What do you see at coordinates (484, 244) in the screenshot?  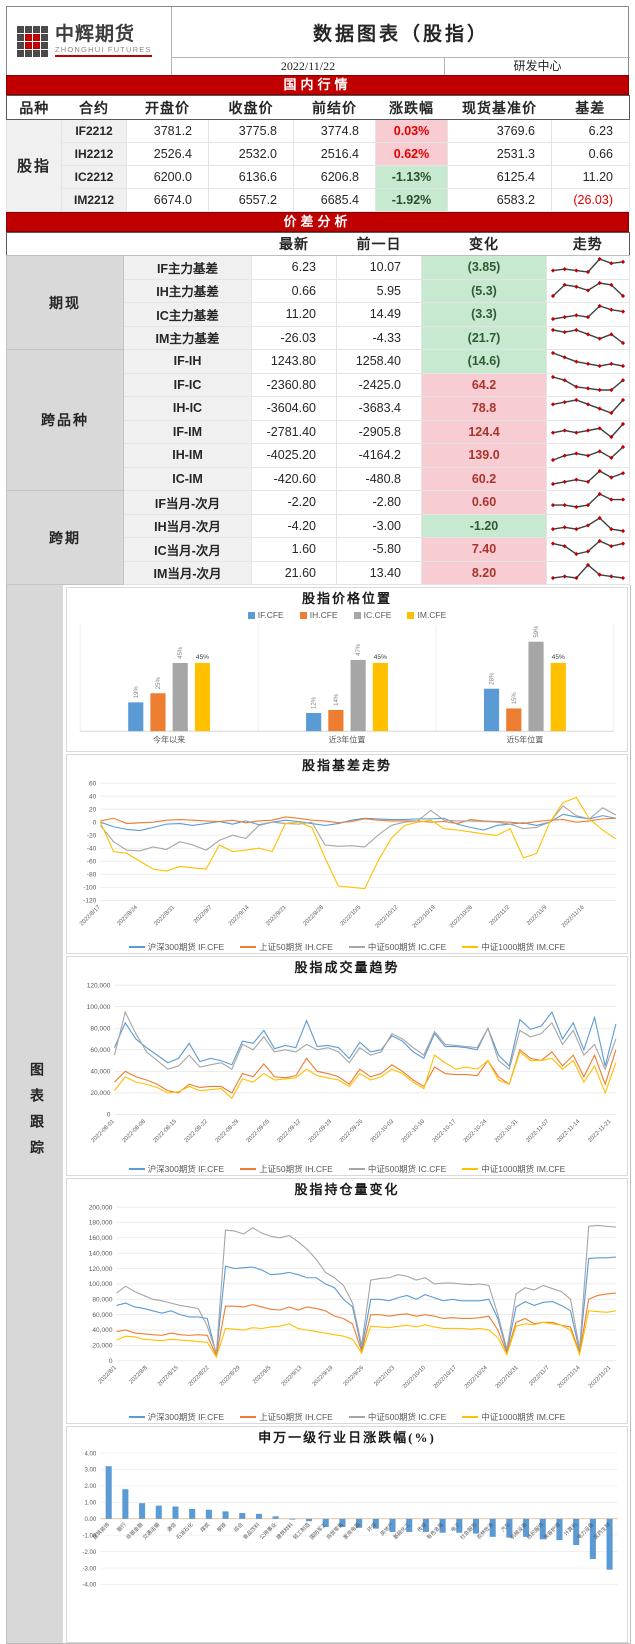 I see `column-header: 变化` at bounding box center [484, 244].